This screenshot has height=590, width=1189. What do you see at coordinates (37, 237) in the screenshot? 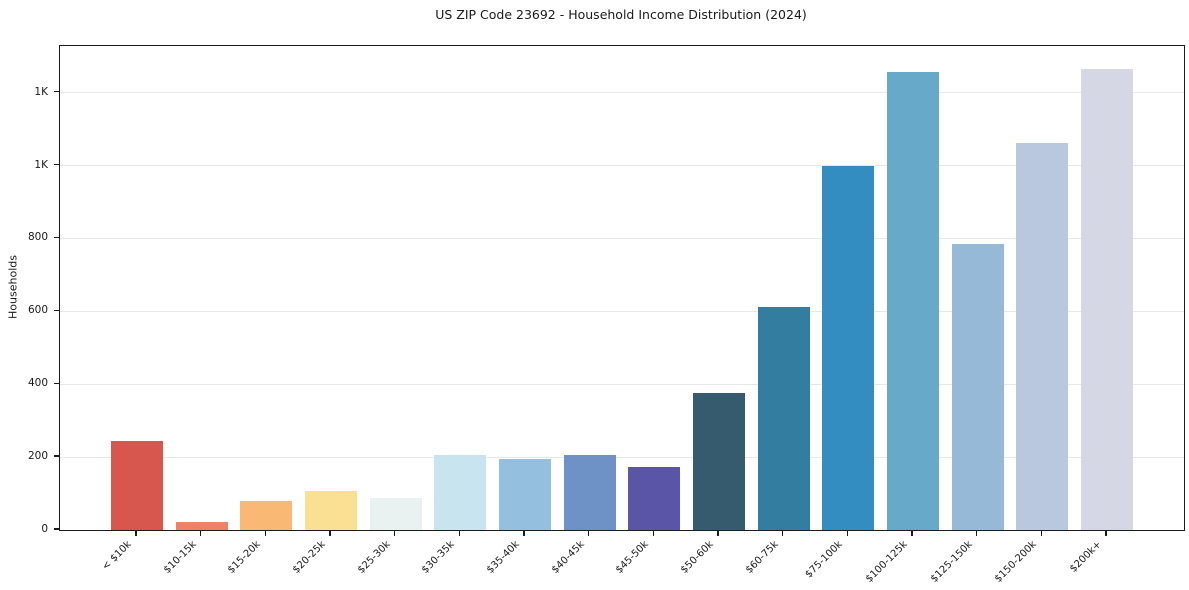
I see `y-tick-label: 800` at bounding box center [37, 237].